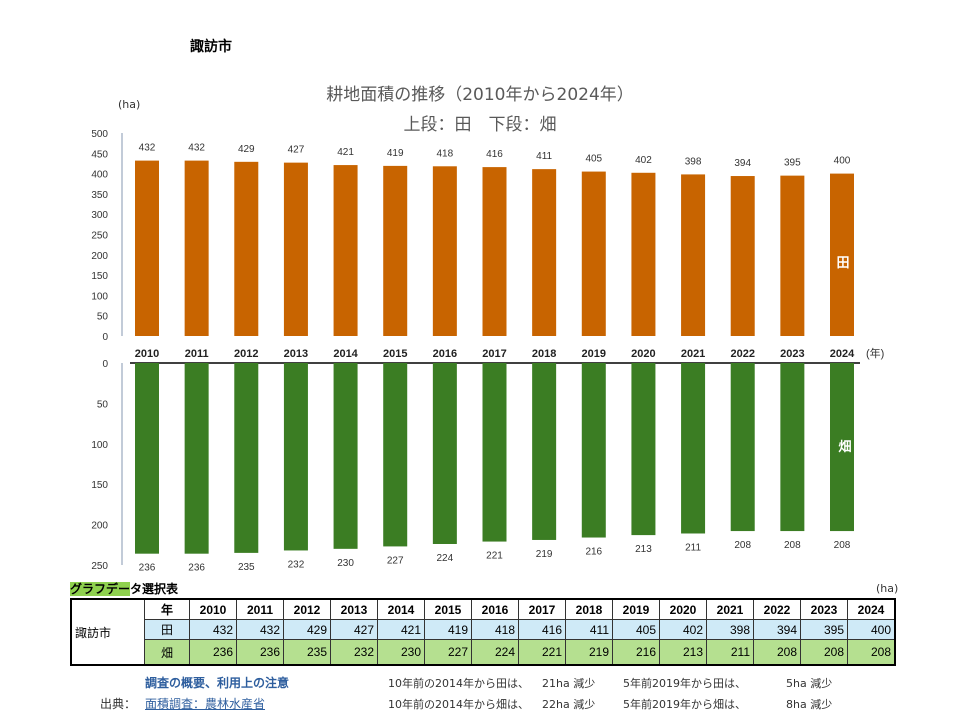  Describe the element at coordinates (246, 149) in the screenshot. I see `data-label-ta-2012: 429` at that location.